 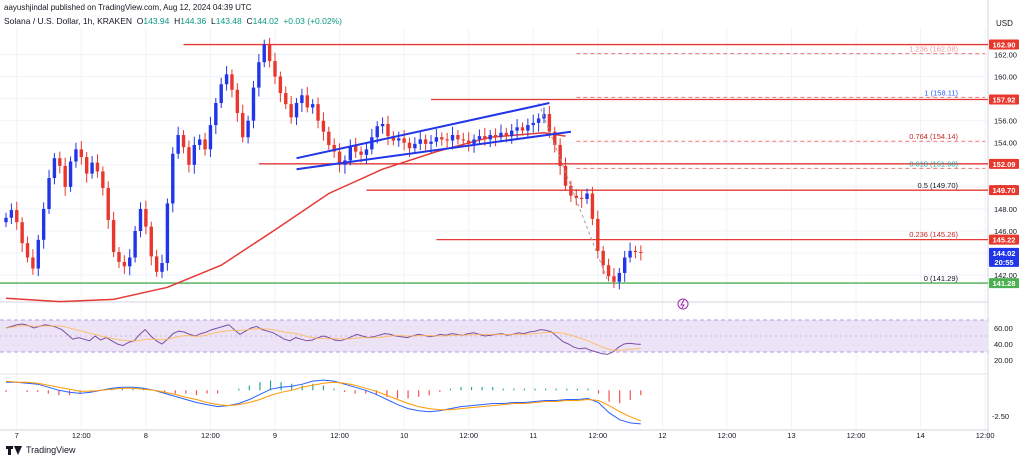 What do you see at coordinates (1005, 231) in the screenshot?
I see `price-tick-label: 146.00` at bounding box center [1005, 231].